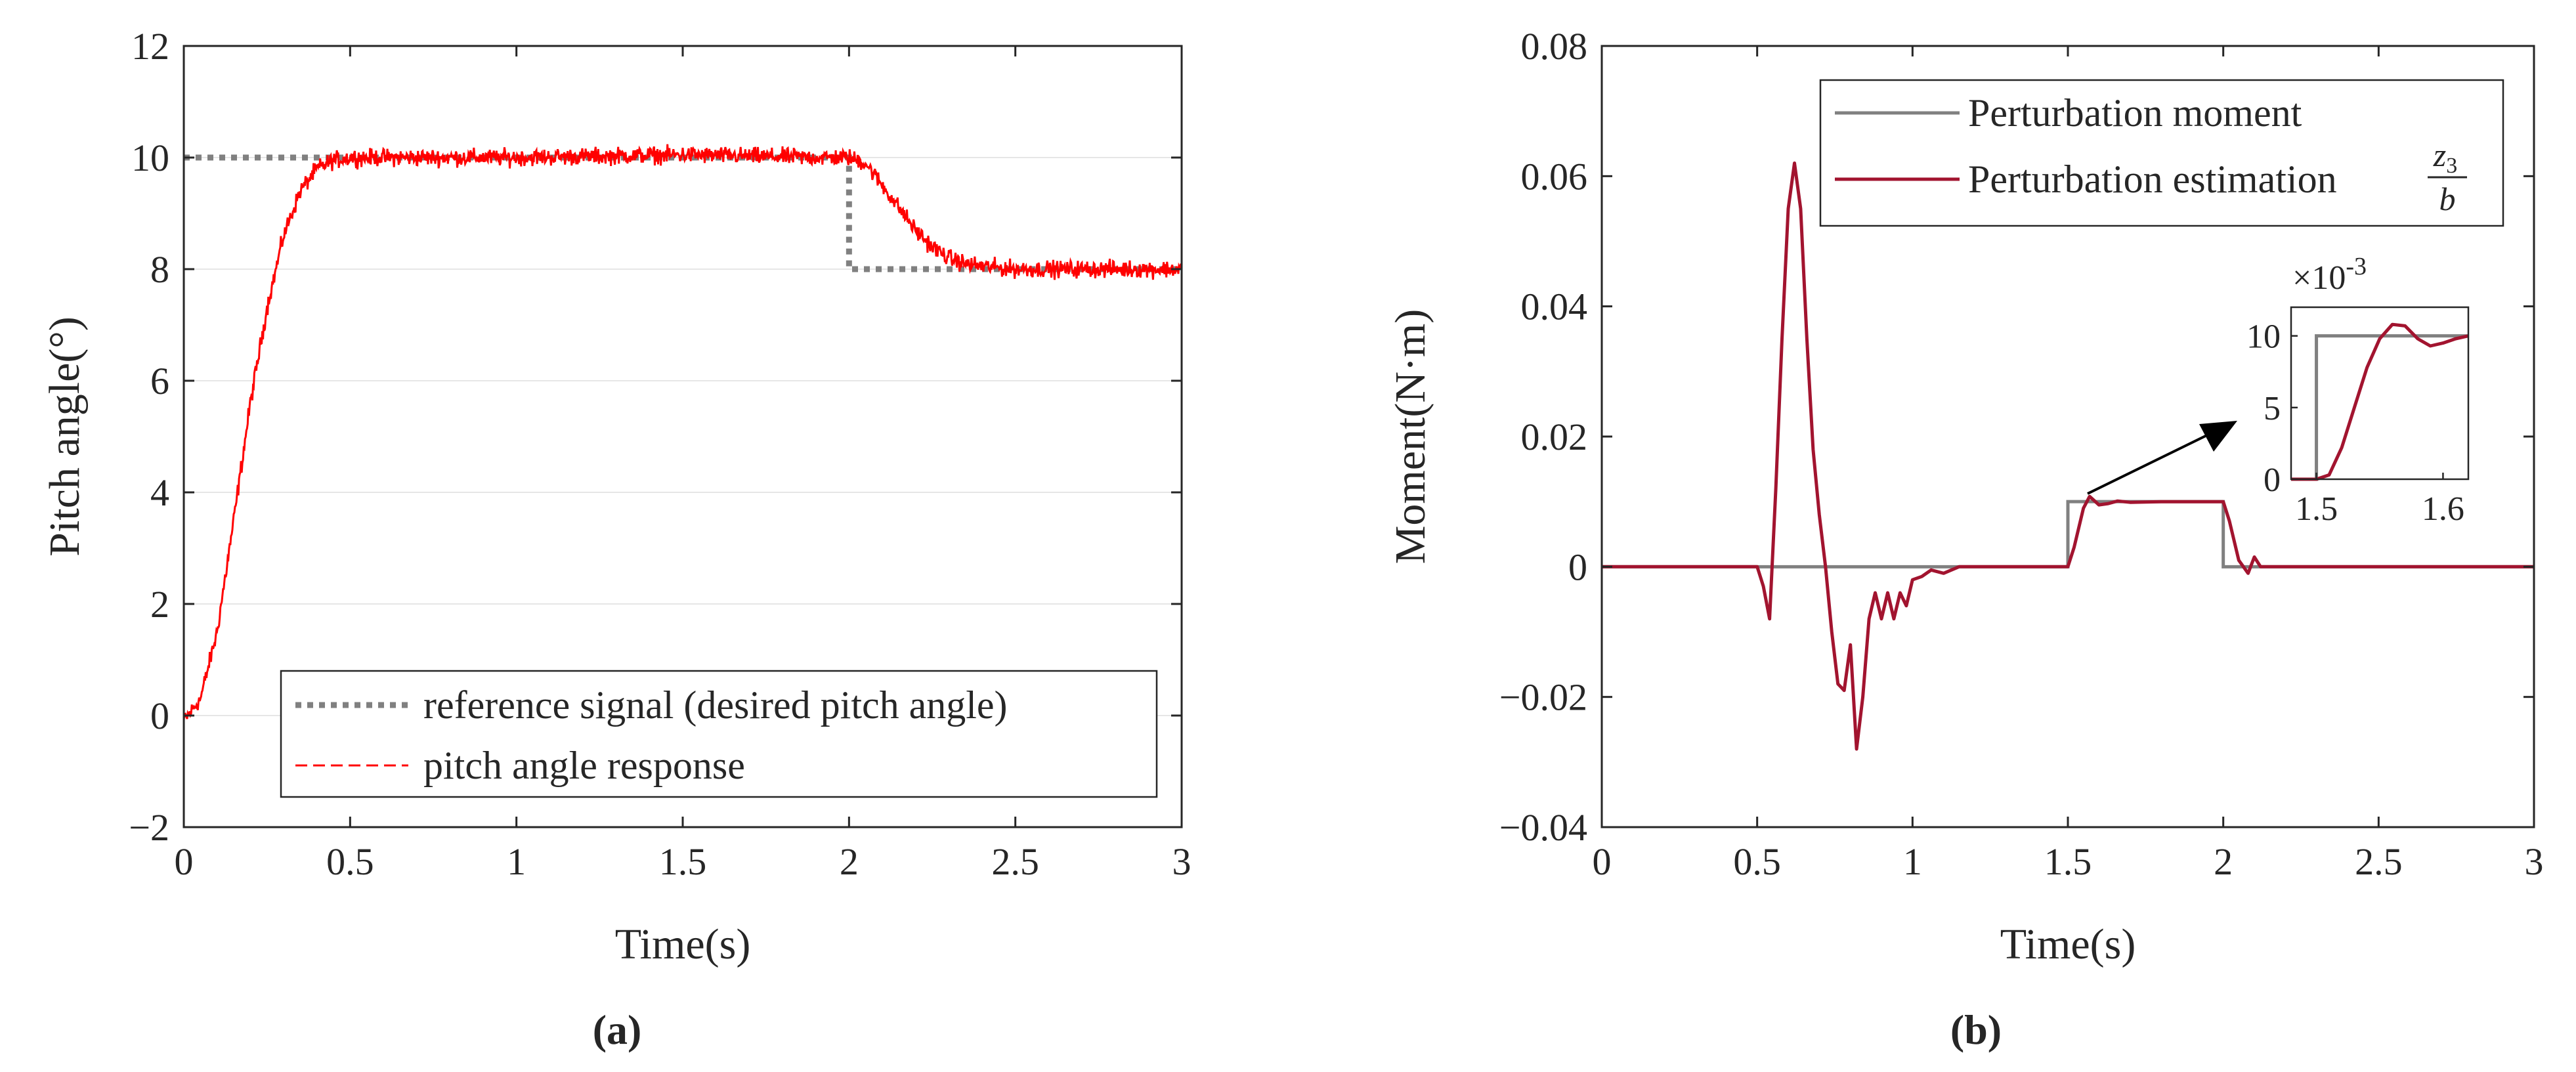  What do you see at coordinates (2447, 199) in the screenshot?
I see `fraction-denominator: b` at bounding box center [2447, 199].